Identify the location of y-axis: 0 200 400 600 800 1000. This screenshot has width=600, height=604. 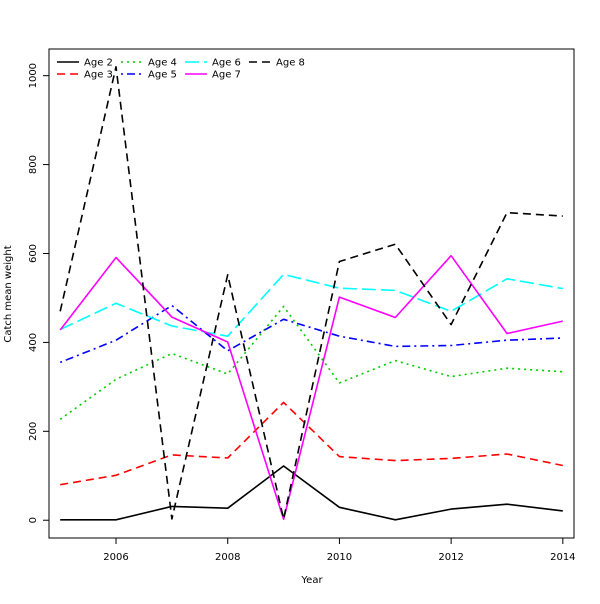
(38, 293).